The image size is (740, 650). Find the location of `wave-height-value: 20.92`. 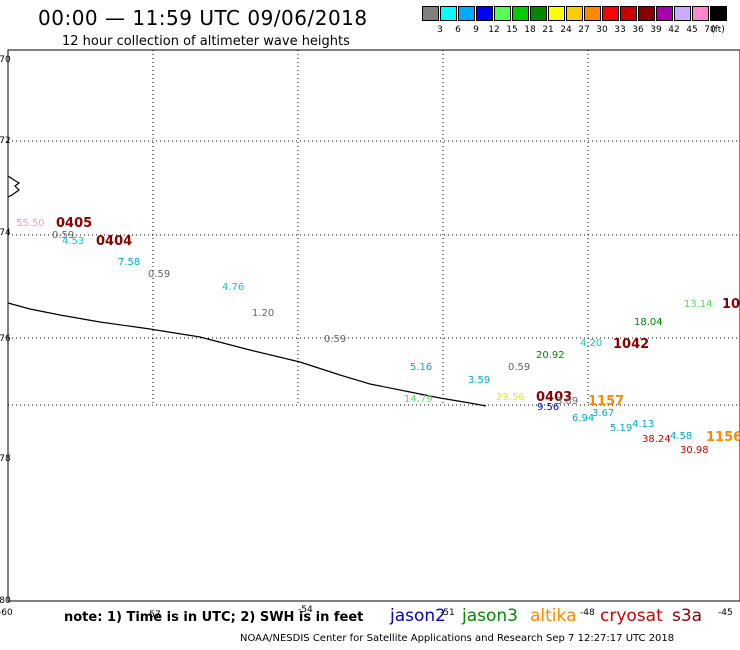

wave-height-value: 20.92 is located at coordinates (550, 355).